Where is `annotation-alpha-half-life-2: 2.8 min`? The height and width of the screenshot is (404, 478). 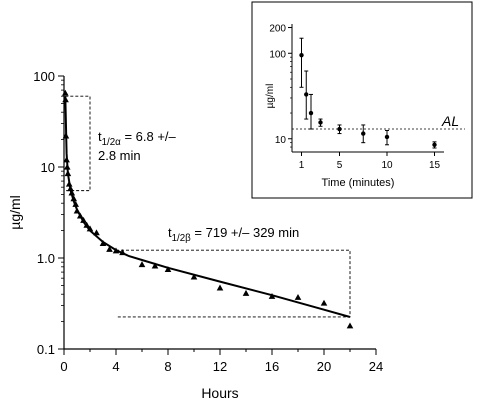 annotation-alpha-half-life-2: 2.8 min is located at coordinates (119, 155).